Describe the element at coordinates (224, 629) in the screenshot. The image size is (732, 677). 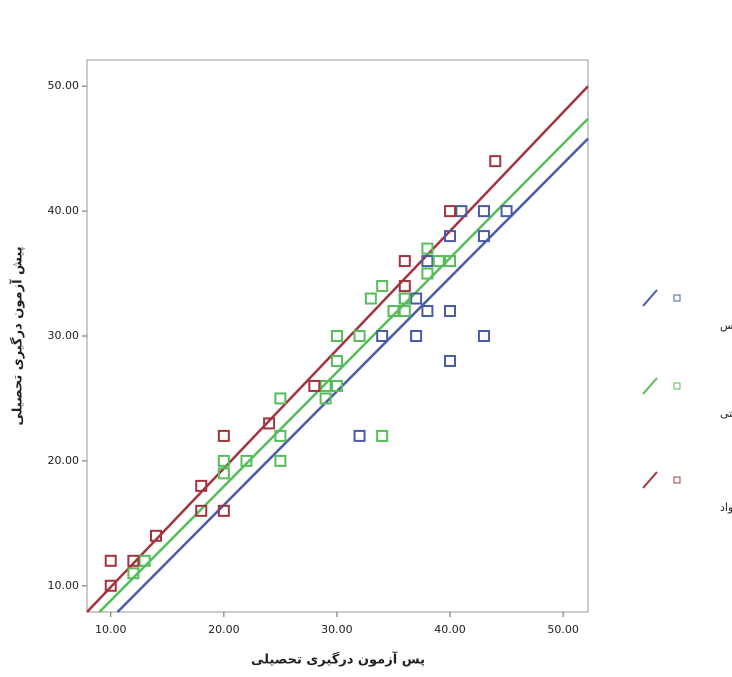
I see `x-tick-label: 20.00` at that location.